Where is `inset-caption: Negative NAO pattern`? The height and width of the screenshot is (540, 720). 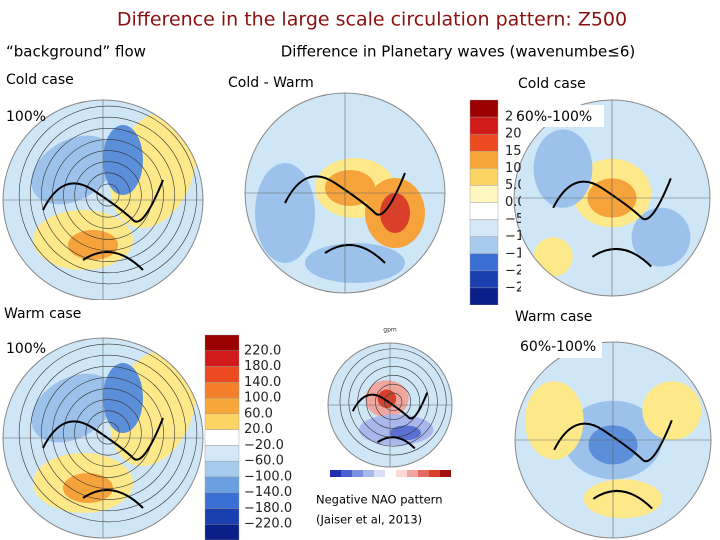
inset-caption: Negative NAO pattern is located at coordinates (379, 500).